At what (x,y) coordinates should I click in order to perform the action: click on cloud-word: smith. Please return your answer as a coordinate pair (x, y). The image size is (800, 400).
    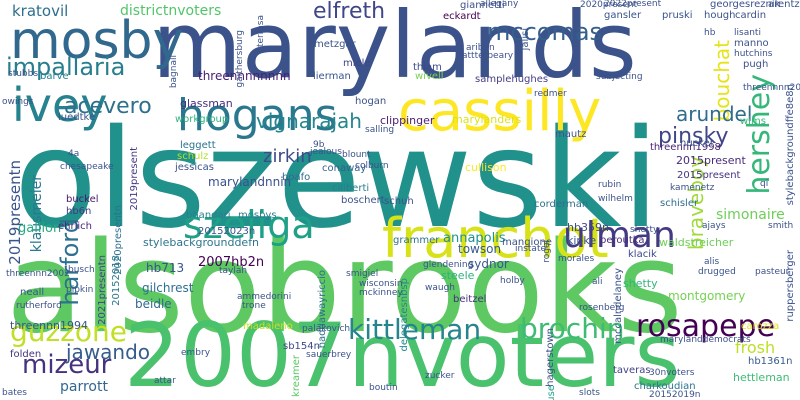
    Looking at the image, I should click on (781, 226).